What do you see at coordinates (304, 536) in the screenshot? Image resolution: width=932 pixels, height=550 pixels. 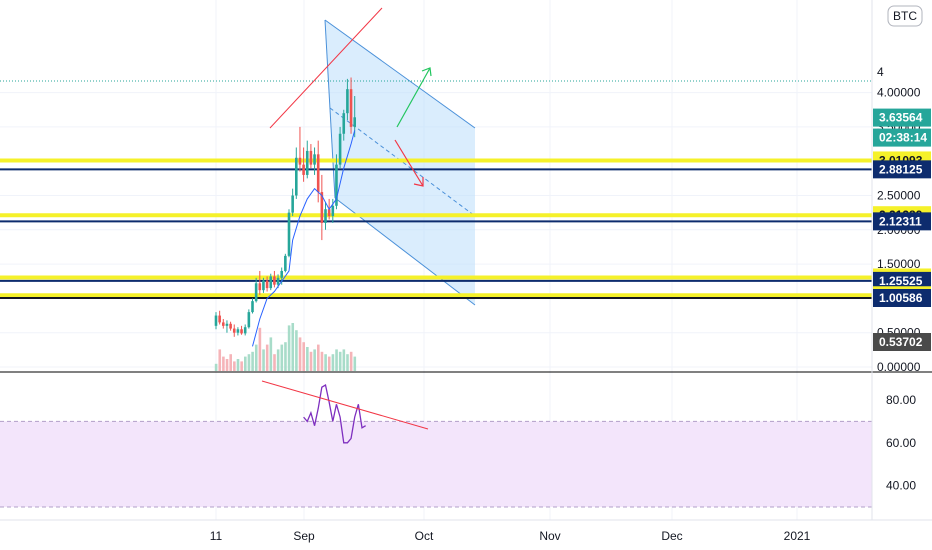 I see `time-tick-label: Sep` at bounding box center [304, 536].